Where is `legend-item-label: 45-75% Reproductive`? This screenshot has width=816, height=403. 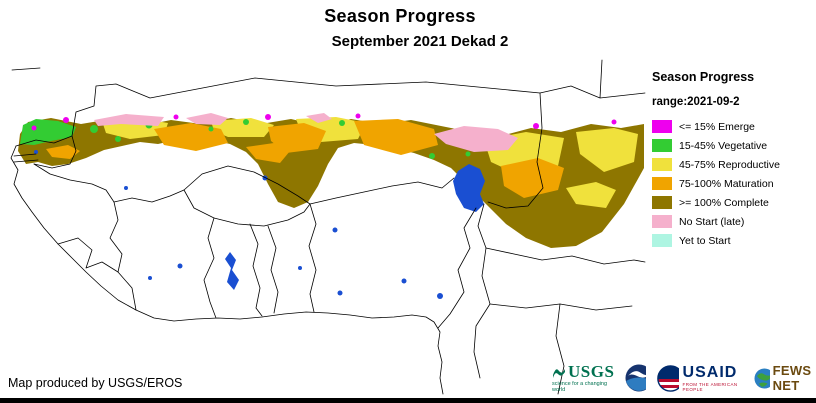 legend-item-label: 45-75% Reproductive is located at coordinates (729, 164).